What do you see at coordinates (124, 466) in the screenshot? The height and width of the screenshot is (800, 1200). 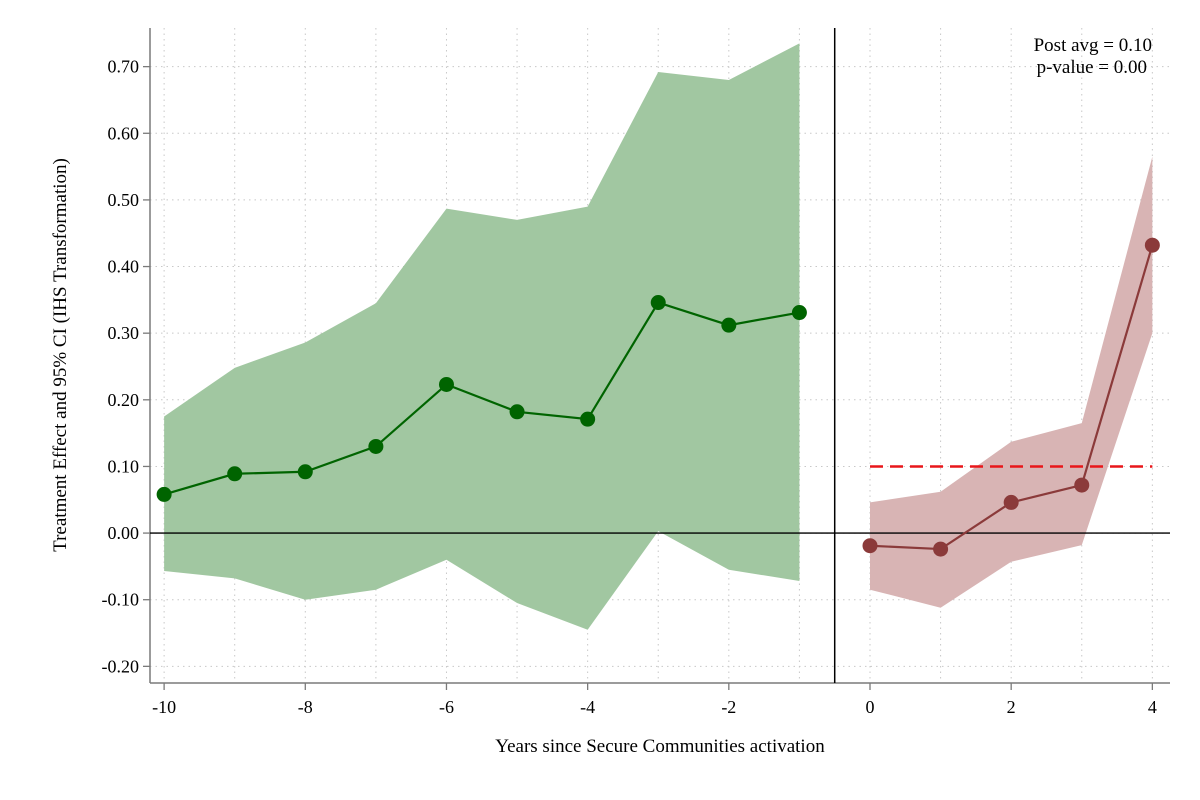 I see `y-tick-label-3: 0.10` at bounding box center [124, 466].